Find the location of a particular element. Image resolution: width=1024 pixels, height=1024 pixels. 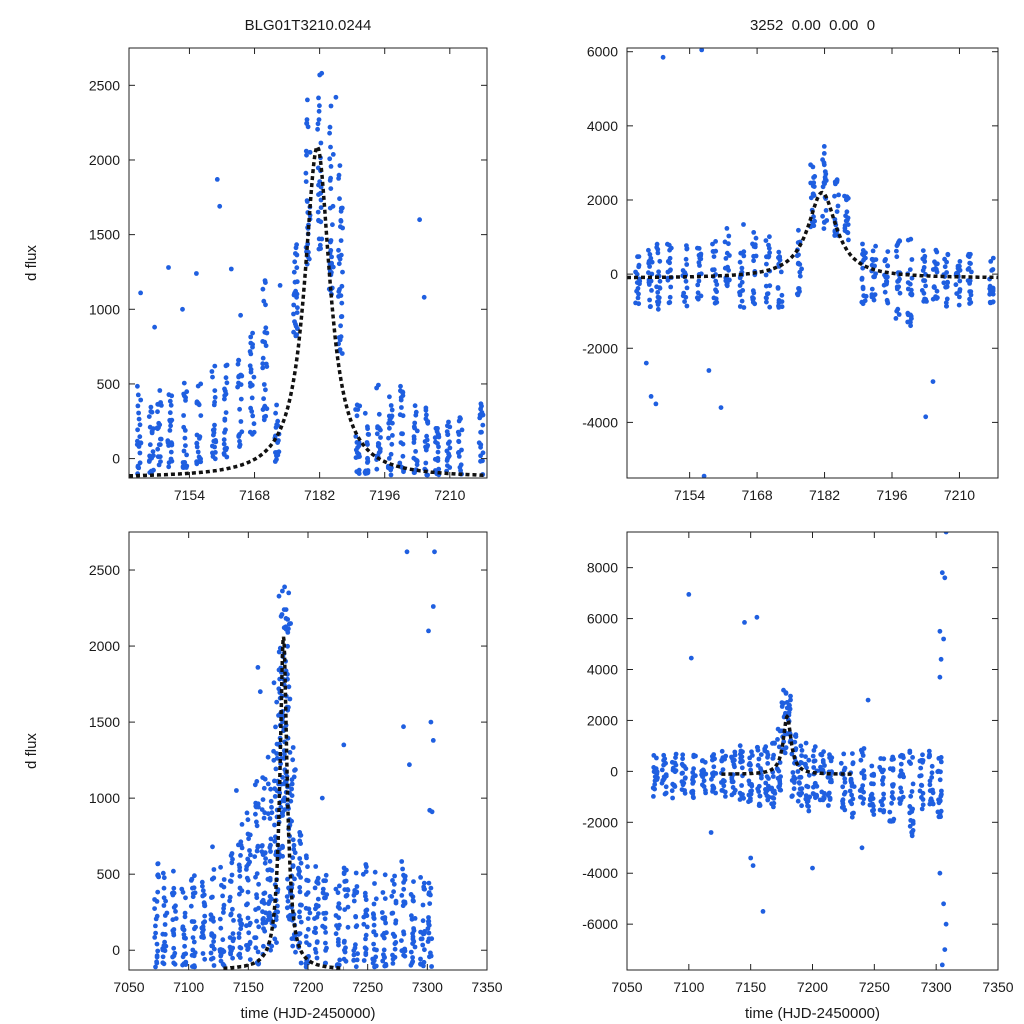

x-tick-label: 7250 is located at coordinates (367, 987).